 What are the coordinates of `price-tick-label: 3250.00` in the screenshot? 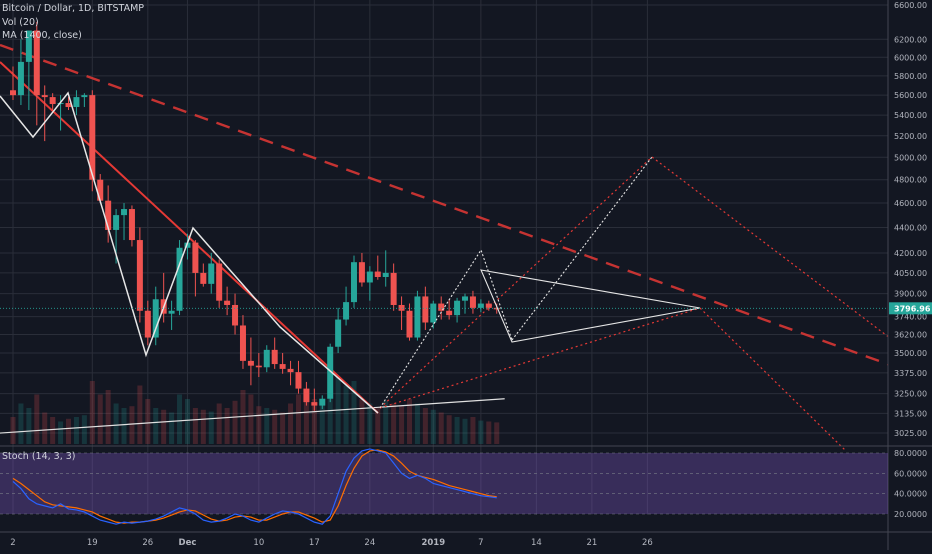 It's located at (910, 394).